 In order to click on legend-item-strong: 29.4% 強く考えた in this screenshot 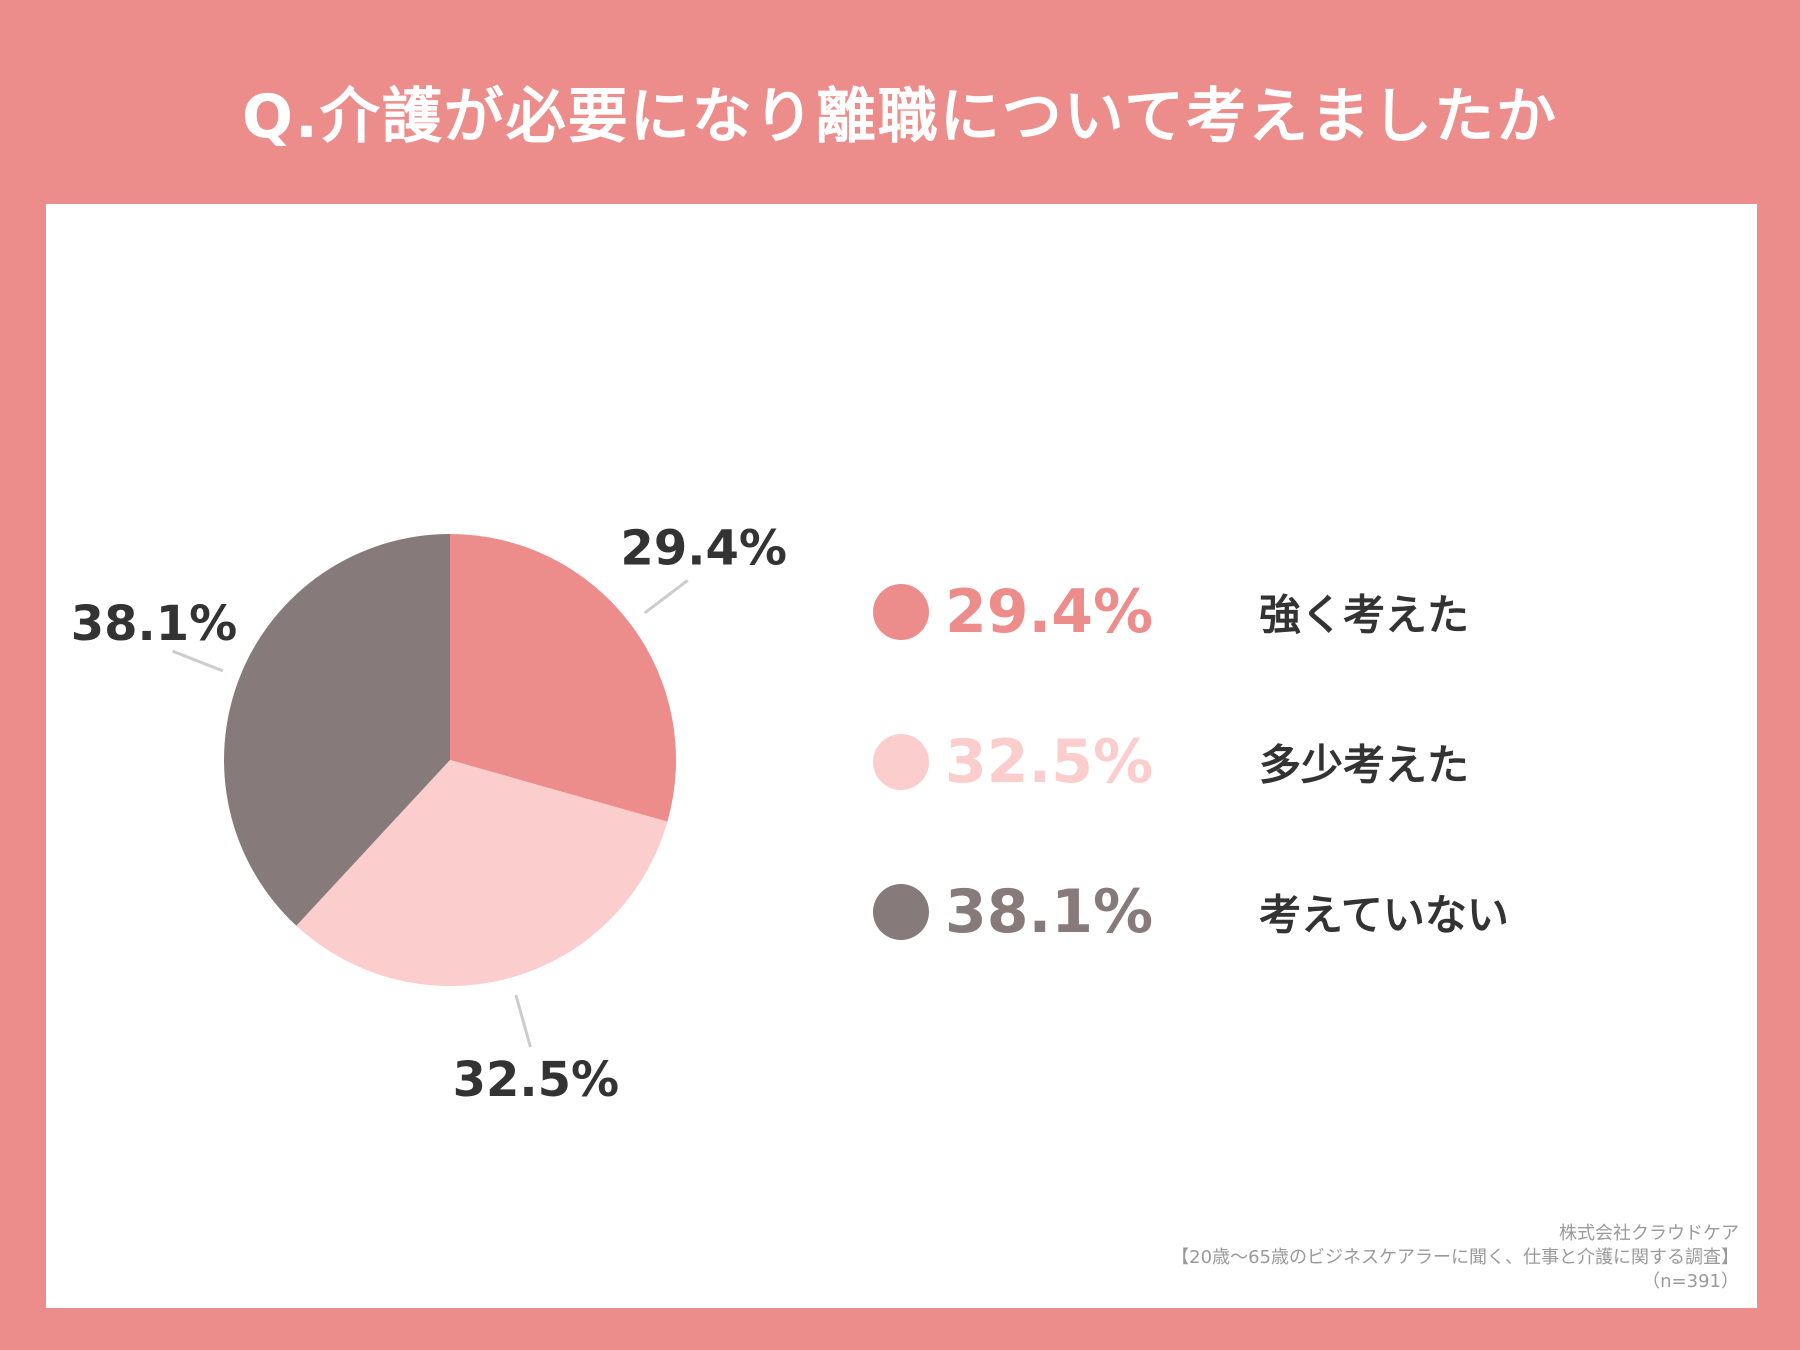, I will do `click(1171, 612)`.